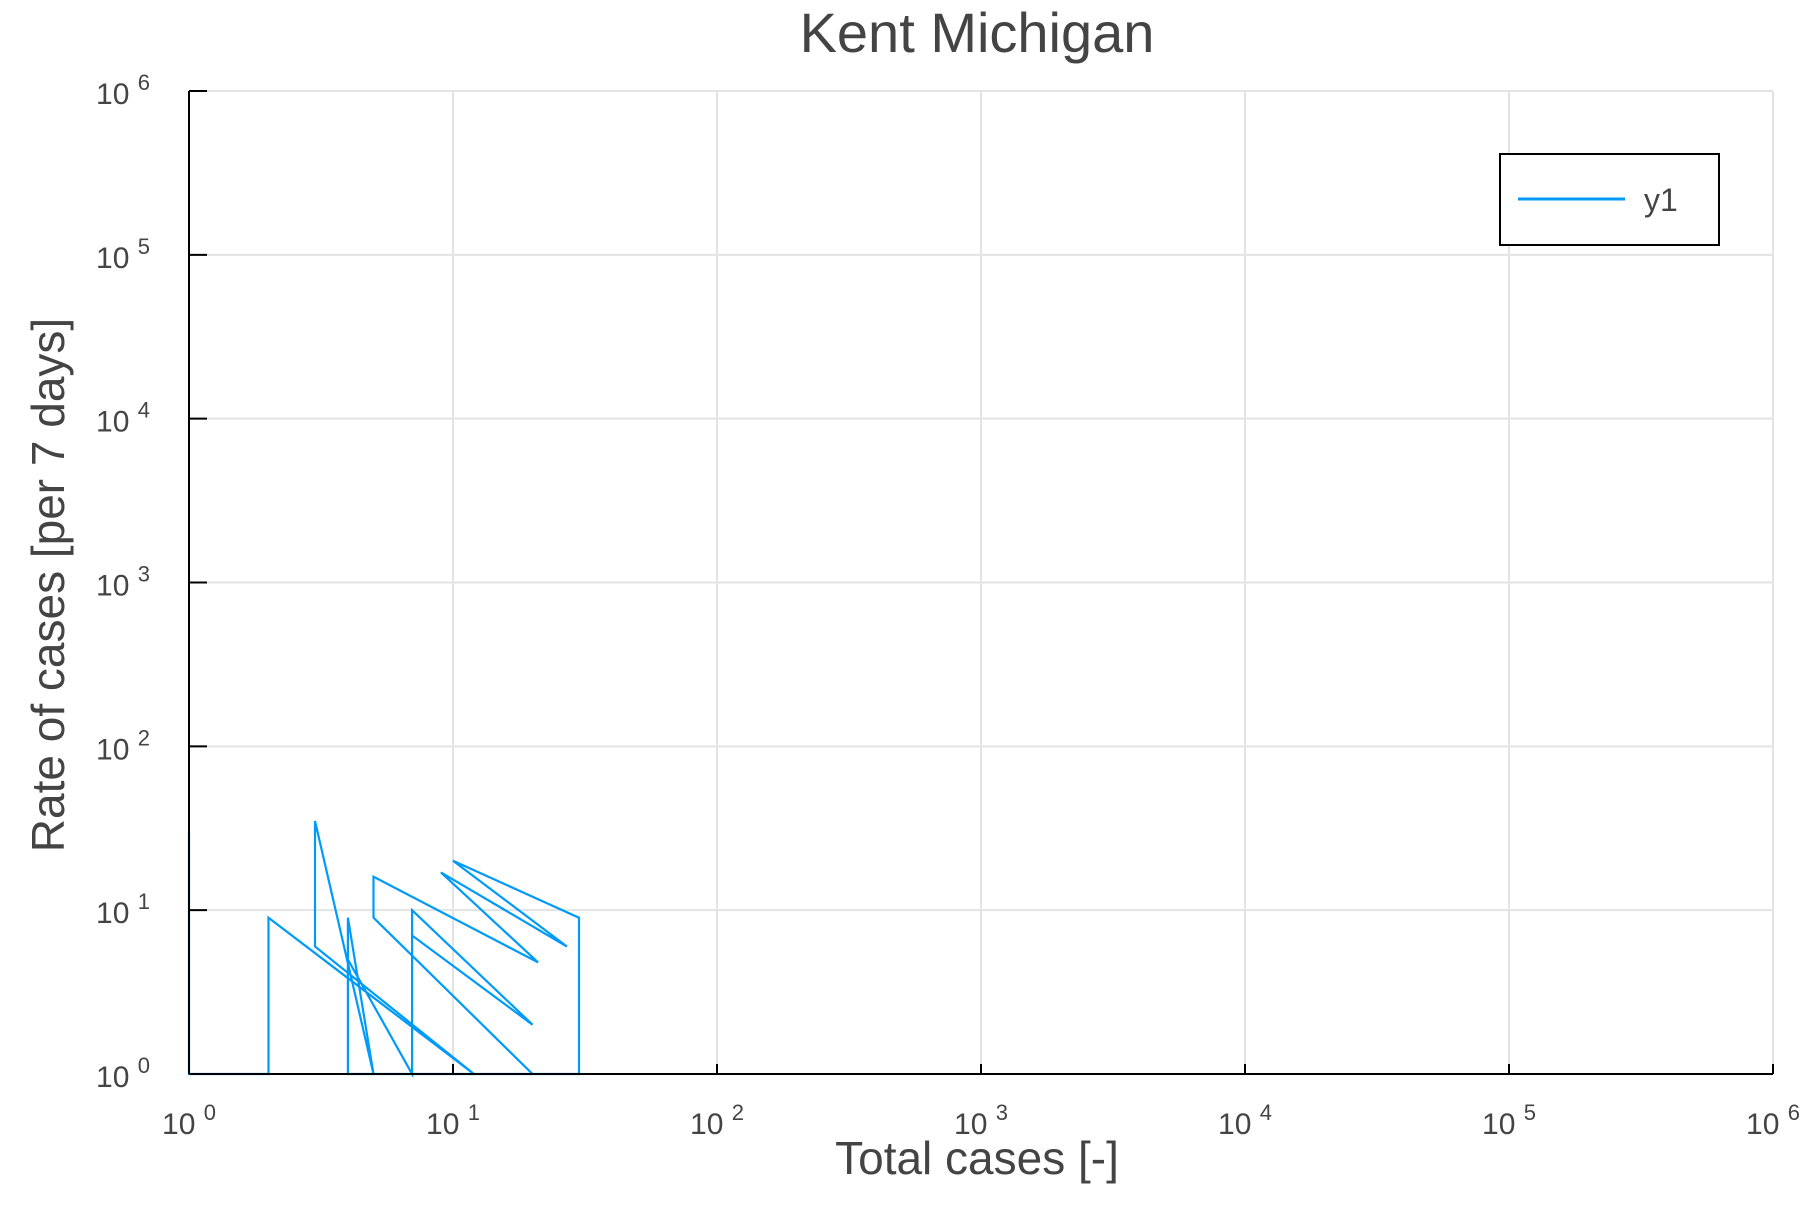 This screenshot has height=1205, width=1800. Describe the element at coordinates (977, 1158) in the screenshot. I see `x-axis-label: Total cases [-]` at that location.